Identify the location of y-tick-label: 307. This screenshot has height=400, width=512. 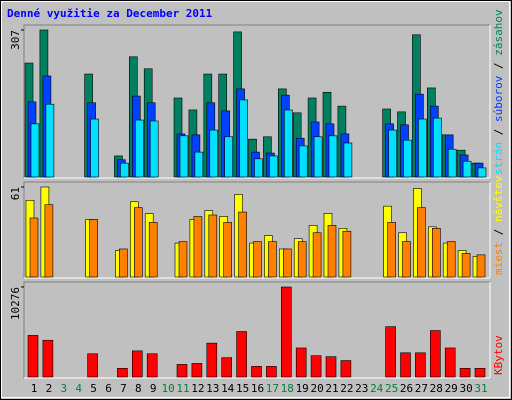
(15, 40).